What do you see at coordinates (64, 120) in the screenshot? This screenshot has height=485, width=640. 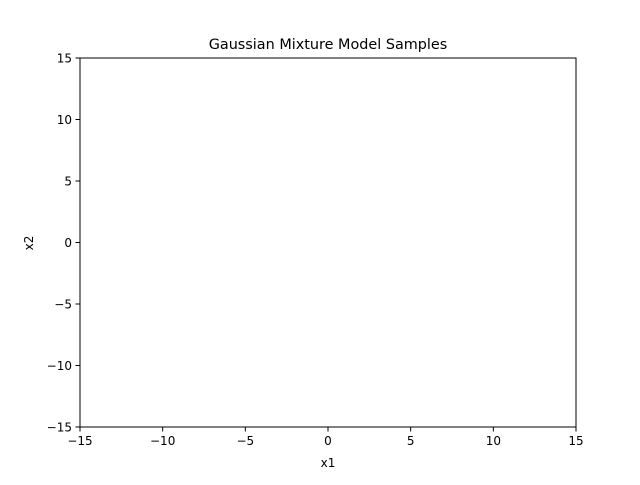 I see `y-tick-label: 10` at bounding box center [64, 120].